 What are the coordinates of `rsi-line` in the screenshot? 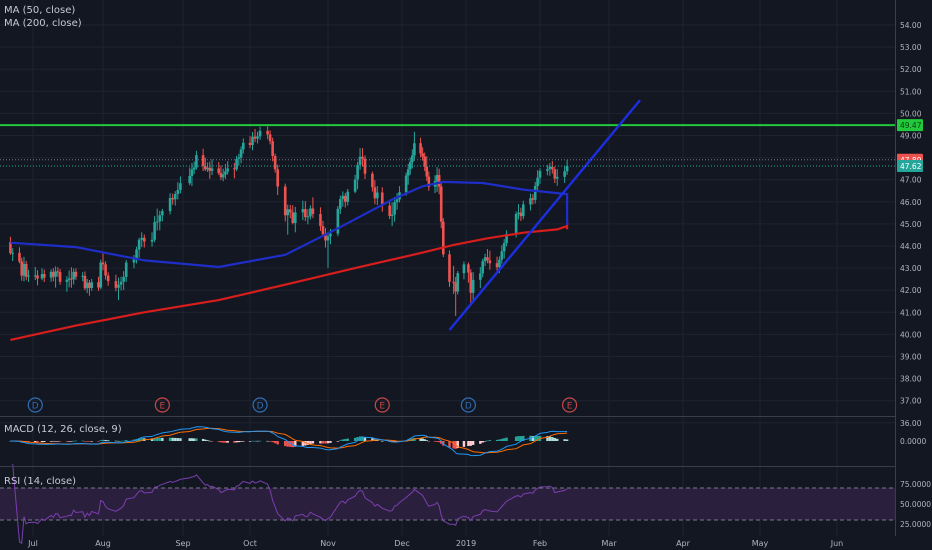 It's located at (290, 504).